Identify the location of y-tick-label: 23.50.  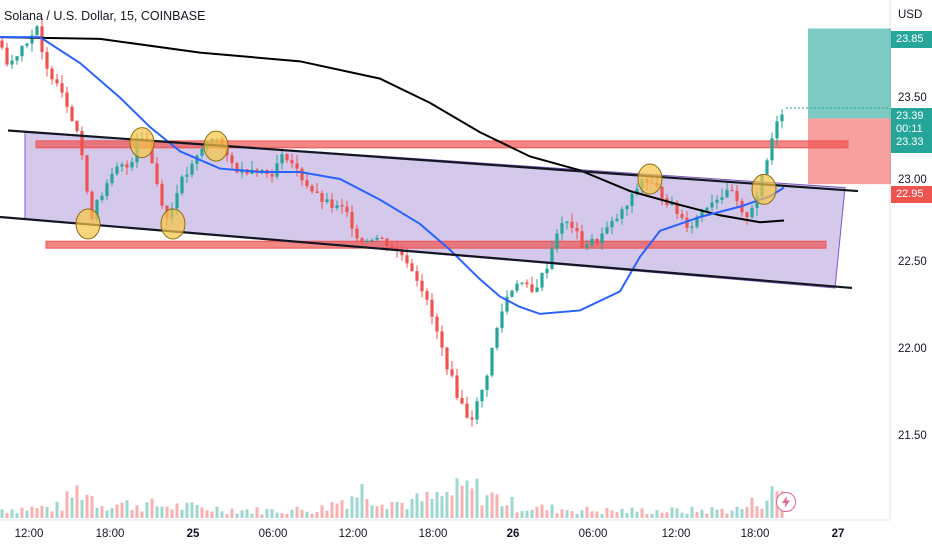
(912, 98).